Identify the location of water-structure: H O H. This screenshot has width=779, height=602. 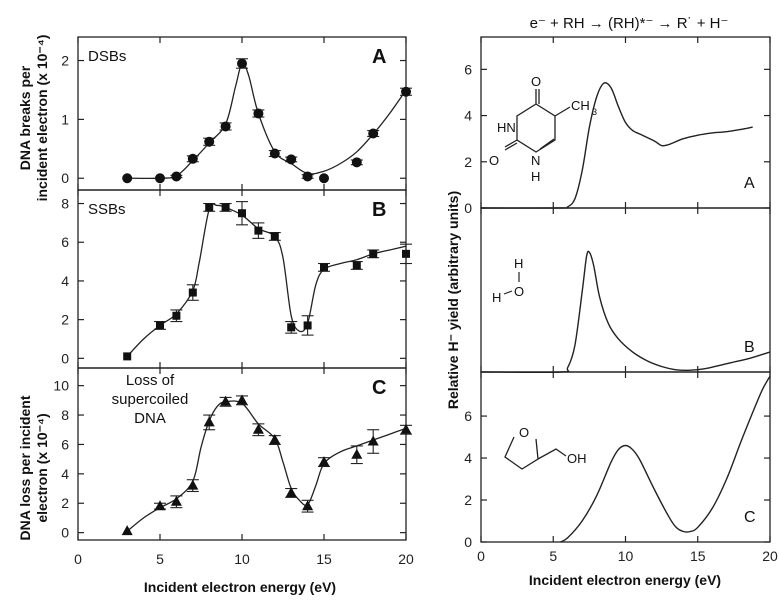
(508, 280).